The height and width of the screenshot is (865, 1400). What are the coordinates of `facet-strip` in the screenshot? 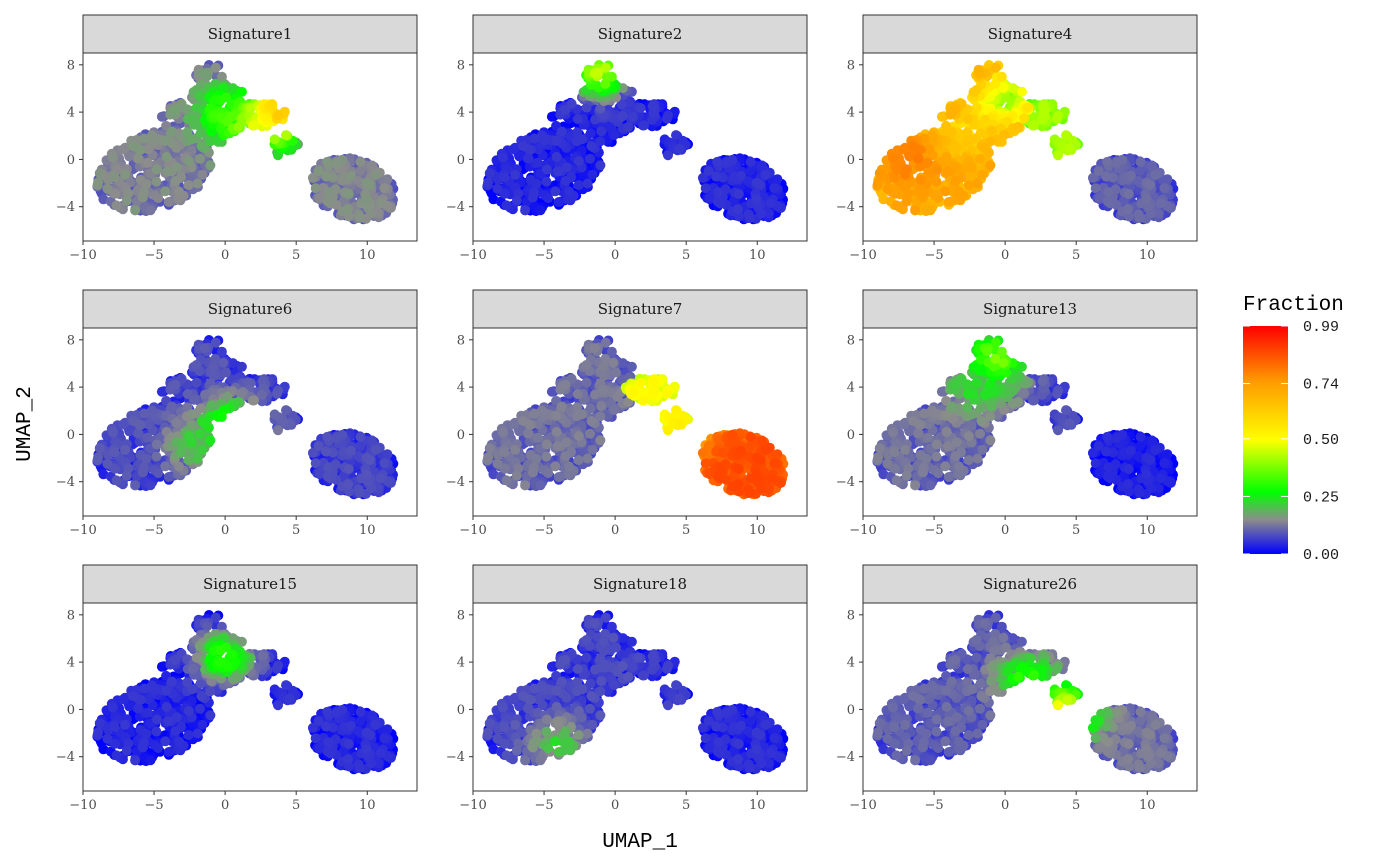 It's located at (250, 34).